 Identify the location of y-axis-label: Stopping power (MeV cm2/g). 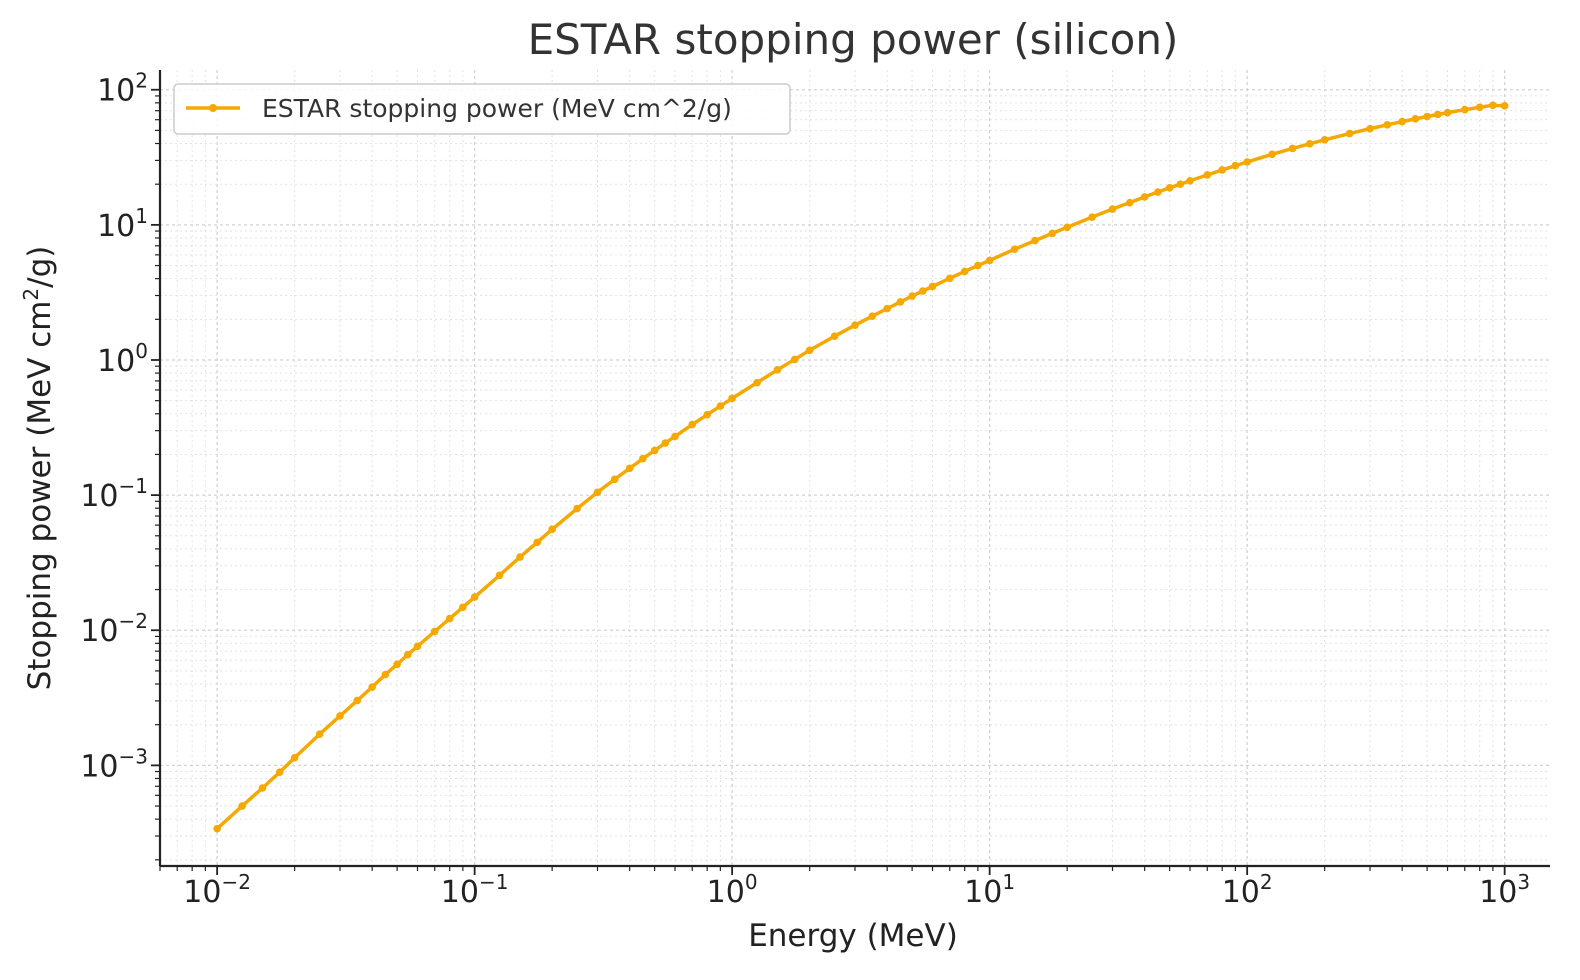
(38, 468).